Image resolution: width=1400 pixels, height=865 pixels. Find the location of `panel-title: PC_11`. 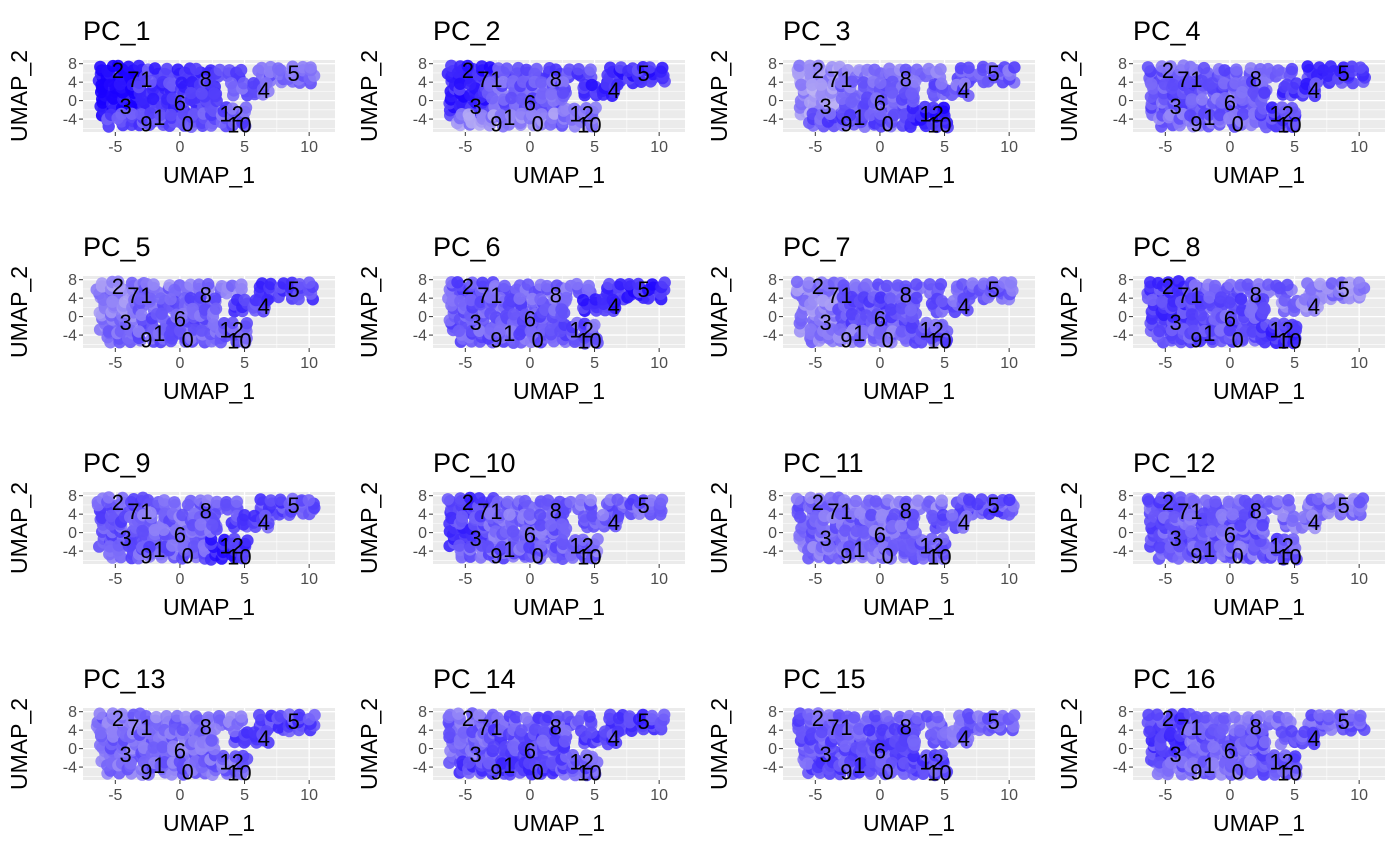

panel-title: PC_11 is located at coordinates (823, 463).